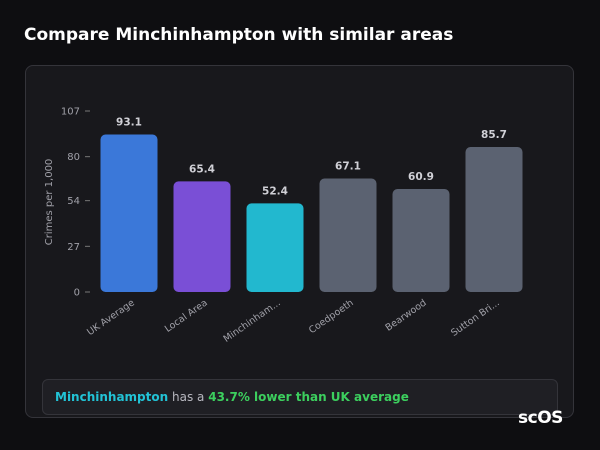  Describe the element at coordinates (421, 177) in the screenshot. I see `value-label: 60.9` at that location.